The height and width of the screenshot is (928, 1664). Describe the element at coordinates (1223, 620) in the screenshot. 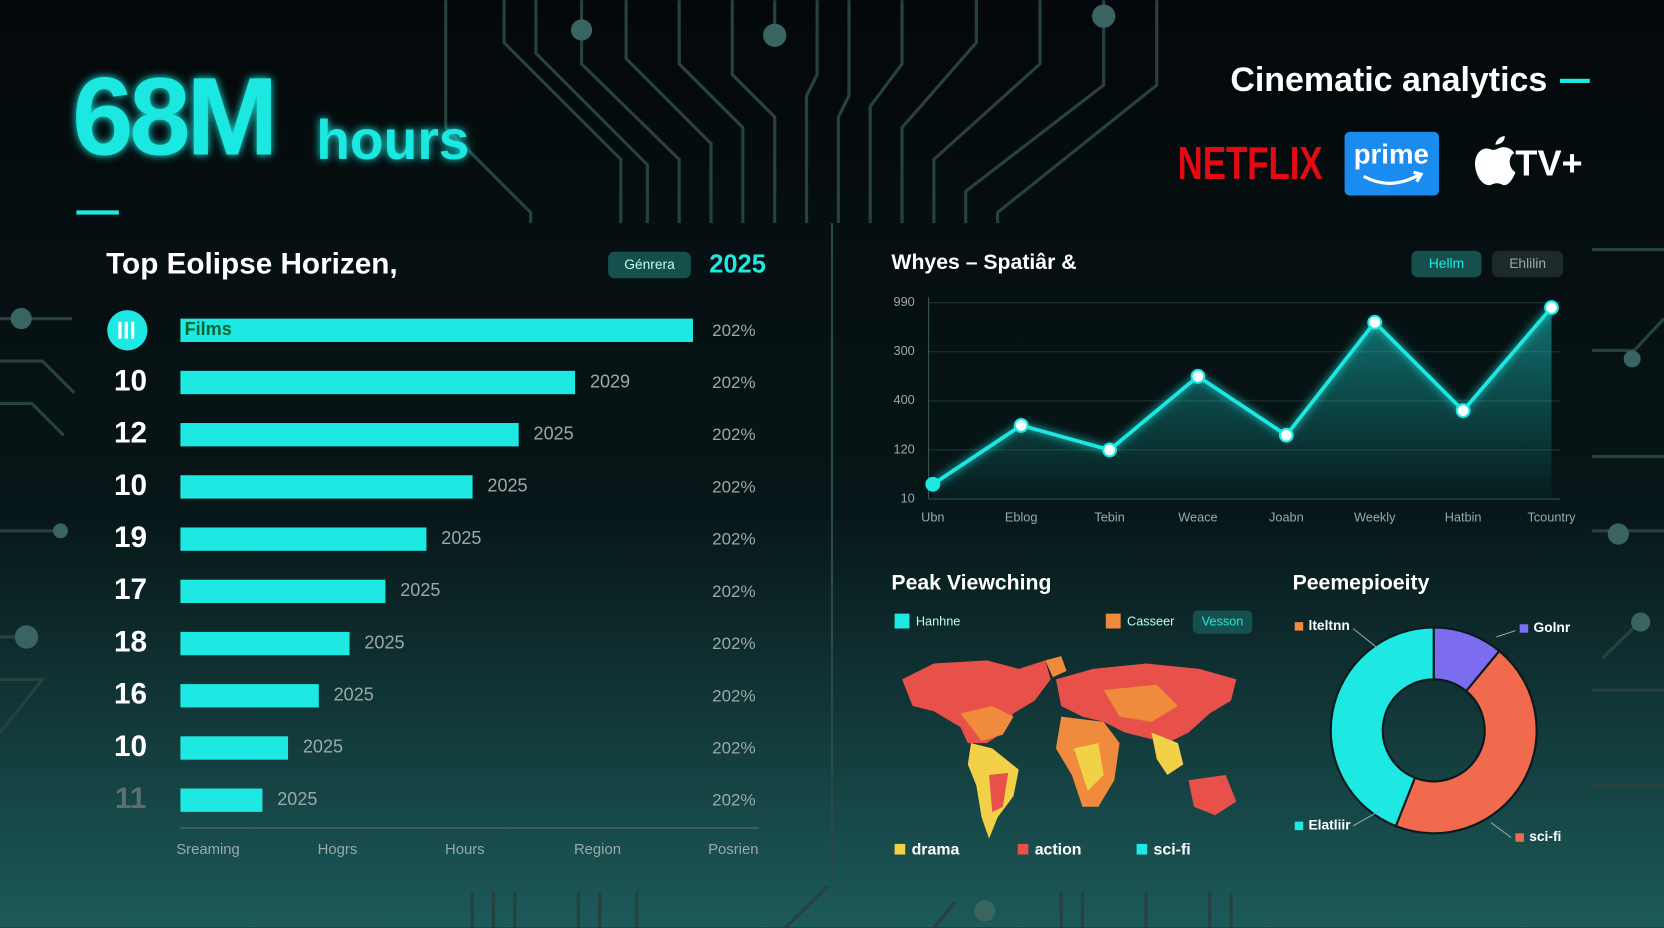

I see `chip-label: Vesson` at that location.